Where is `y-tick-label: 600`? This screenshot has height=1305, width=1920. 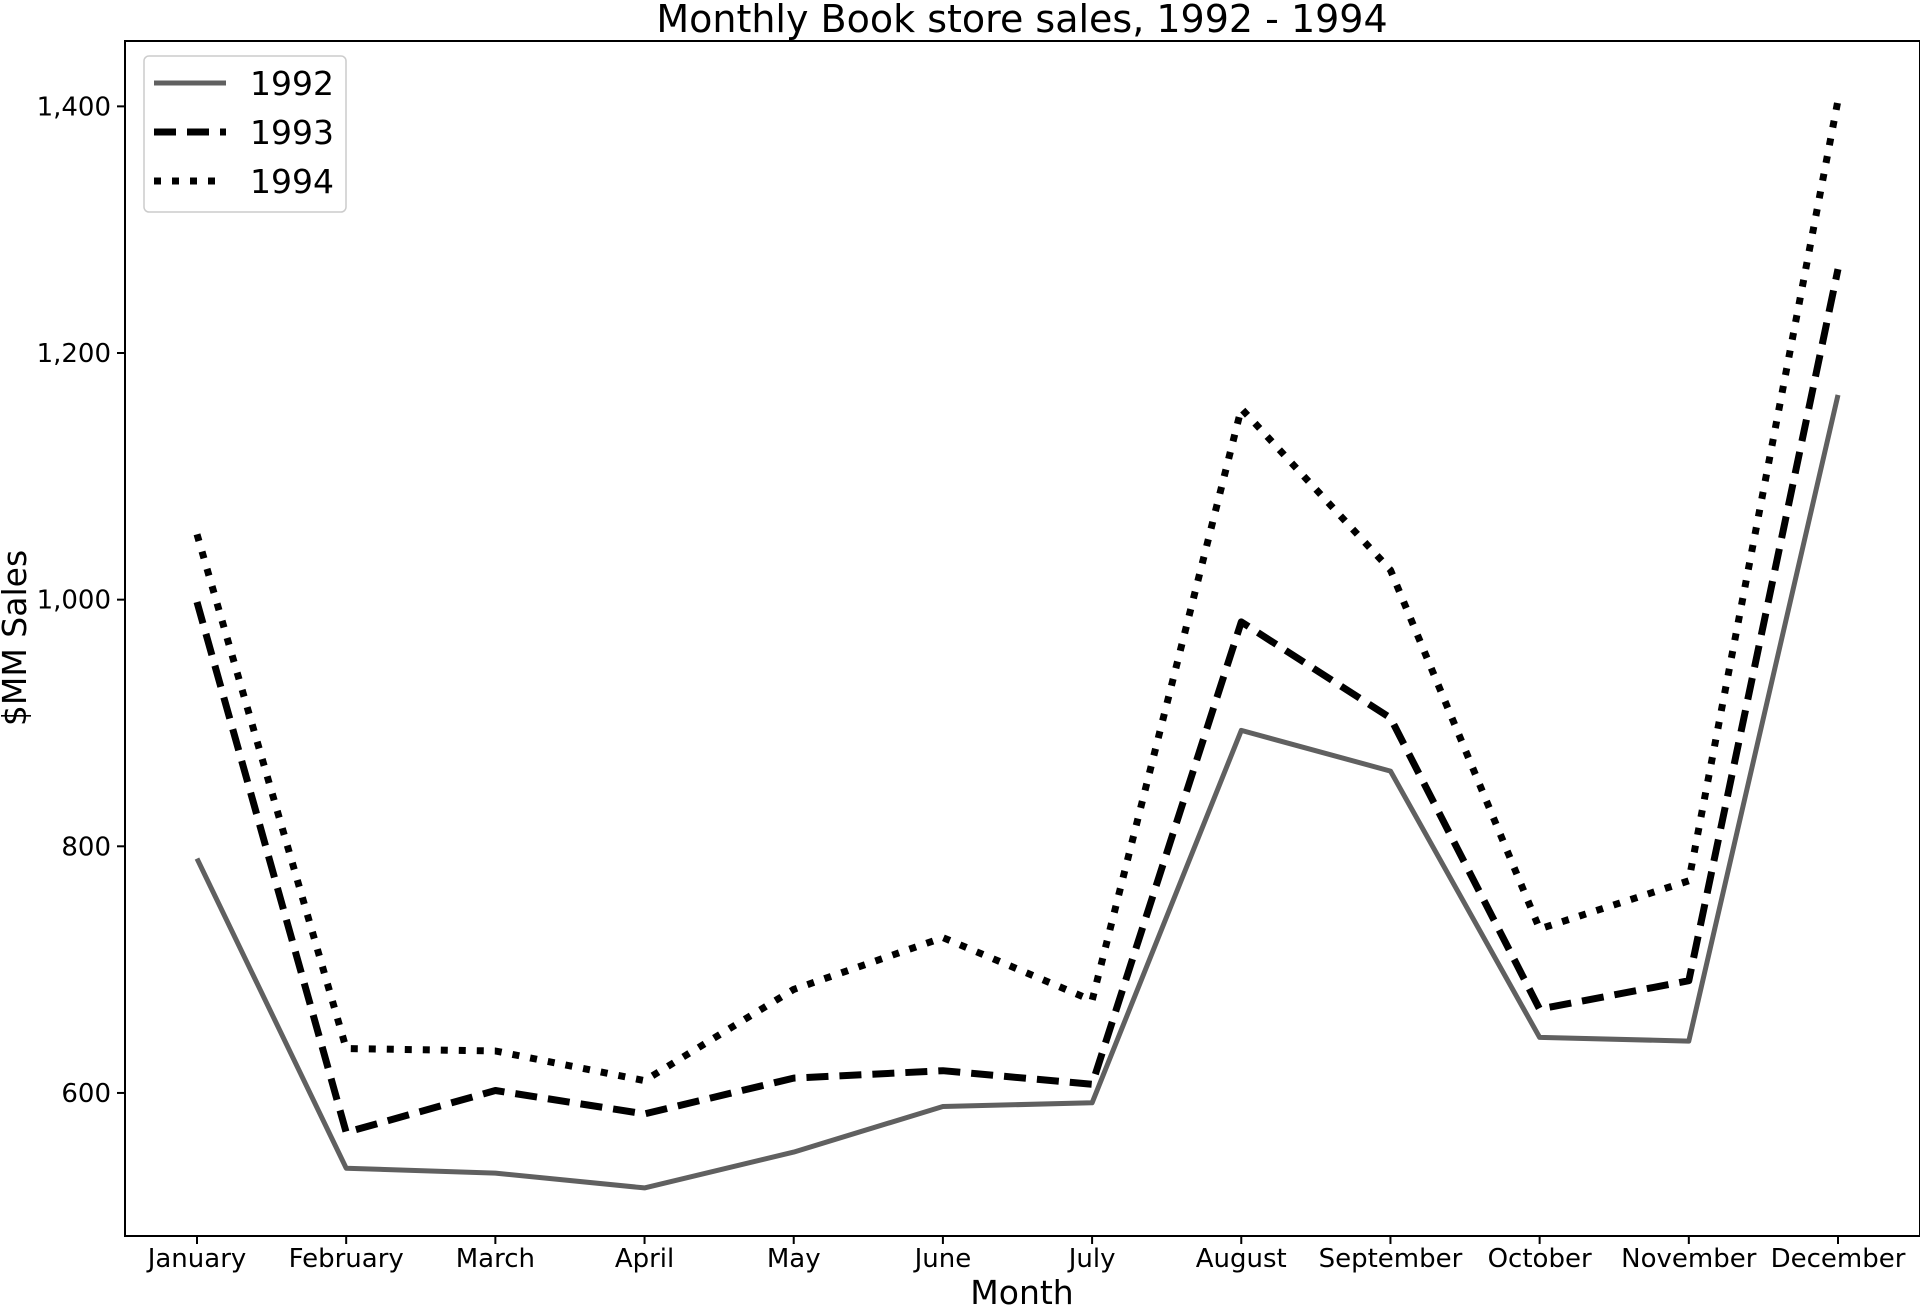 y-tick-label: 600 is located at coordinates (86, 1094).